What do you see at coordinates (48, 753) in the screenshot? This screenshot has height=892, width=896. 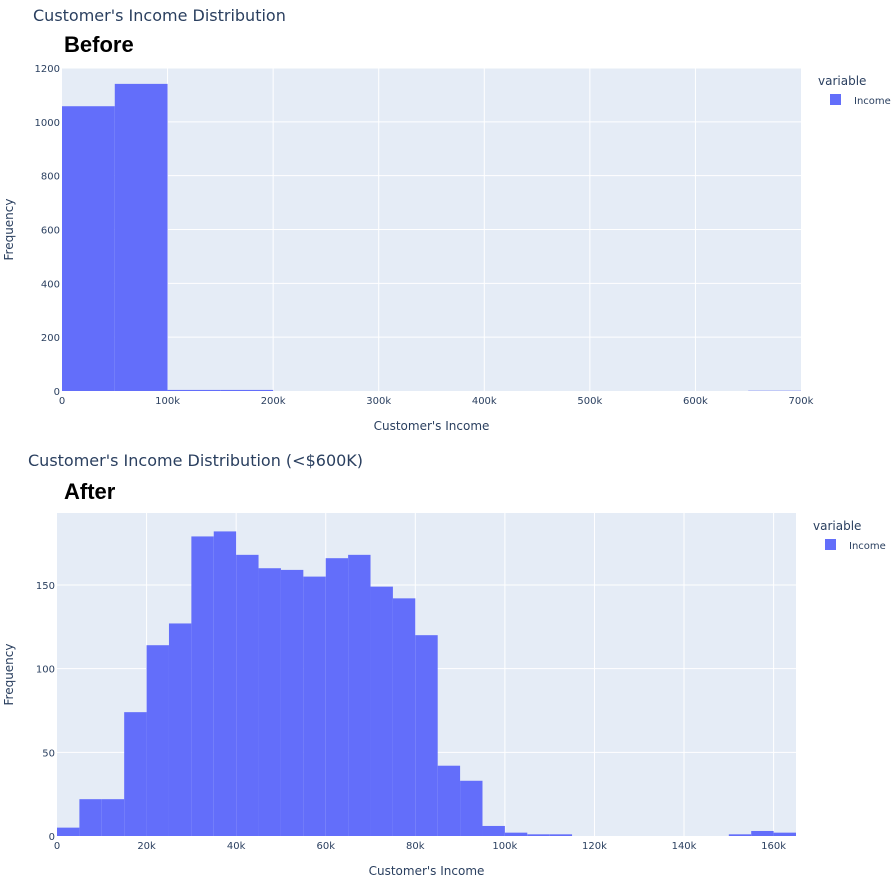 I see `y-tick-label: 50` at bounding box center [48, 753].